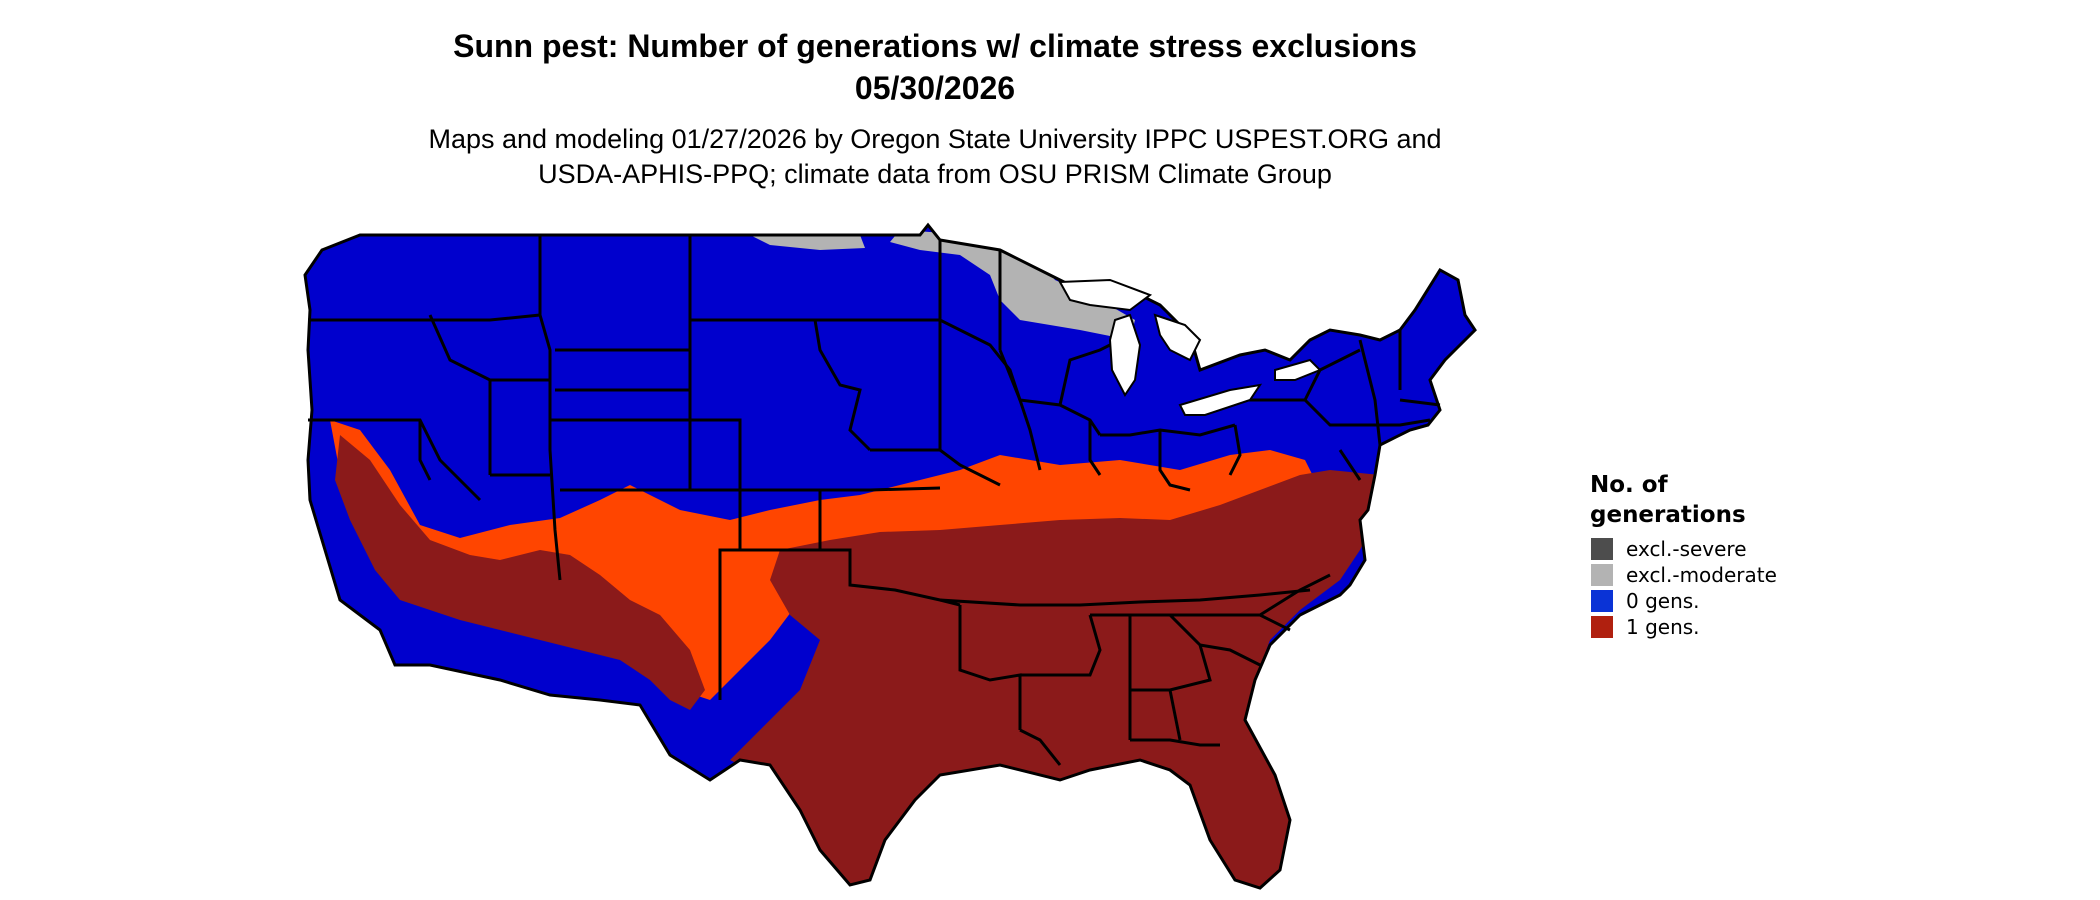 The height and width of the screenshot is (900, 2100). What do you see at coordinates (1190, 347) in the screenshot?
I see `great-lakes` at bounding box center [1190, 347].